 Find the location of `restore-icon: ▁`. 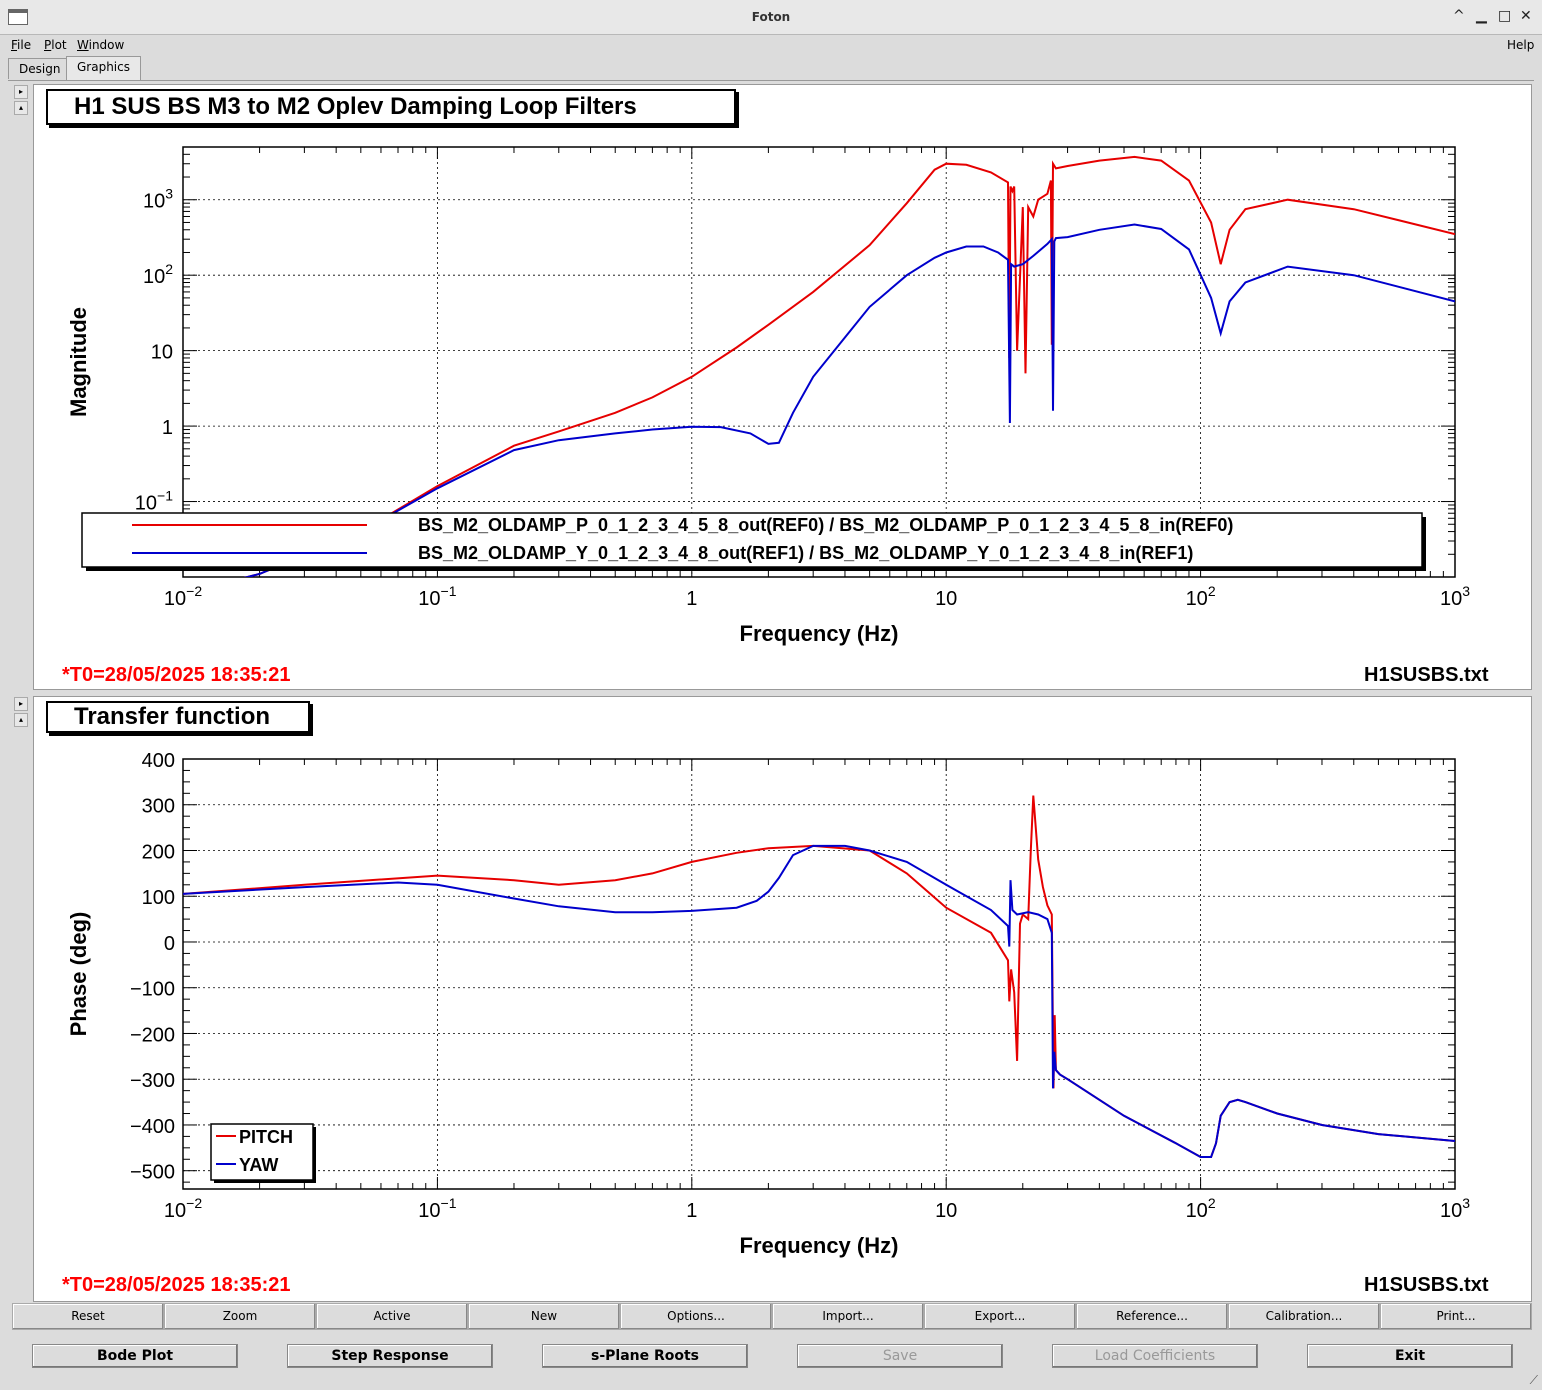

restore-icon: ▁ is located at coordinates (1481, 16).